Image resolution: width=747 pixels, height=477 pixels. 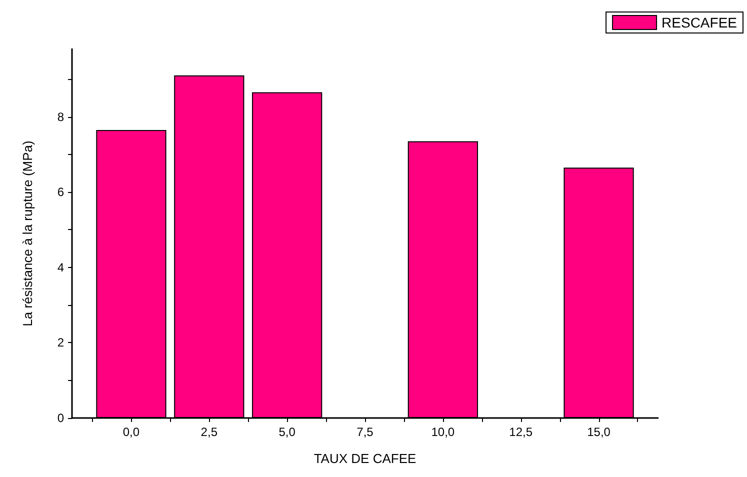 I want to click on legend-label: RESCAFEE, so click(x=700, y=22).